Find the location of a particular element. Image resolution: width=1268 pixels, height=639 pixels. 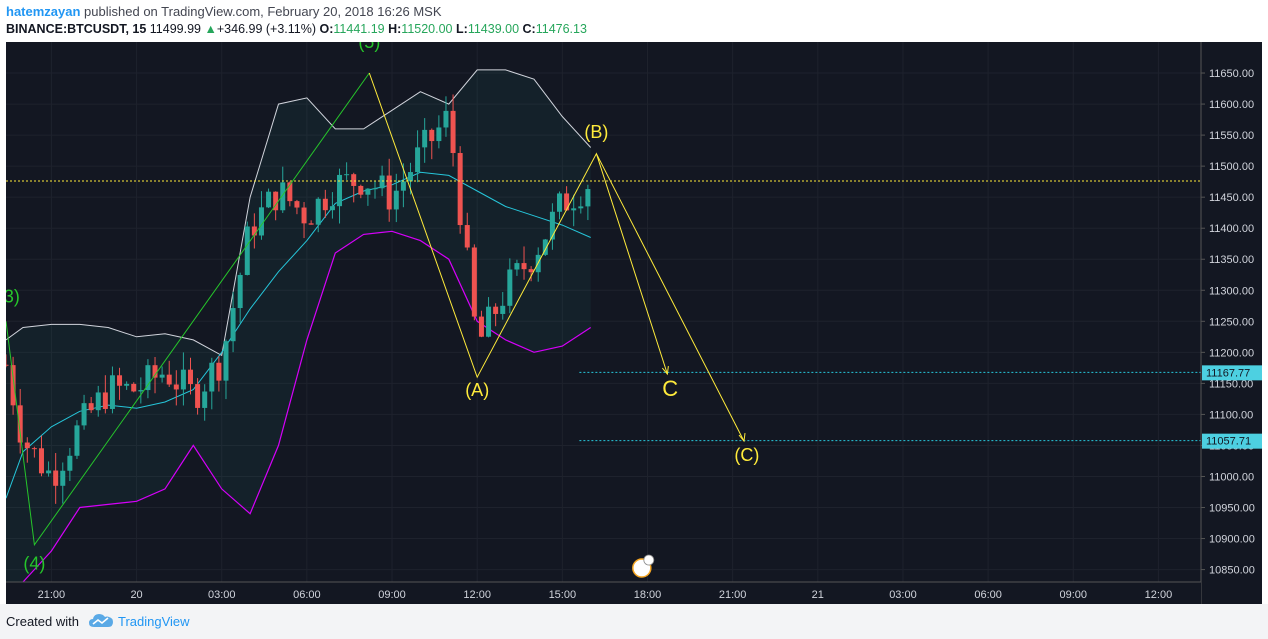

time-tick-label: 20 is located at coordinates (136, 595).